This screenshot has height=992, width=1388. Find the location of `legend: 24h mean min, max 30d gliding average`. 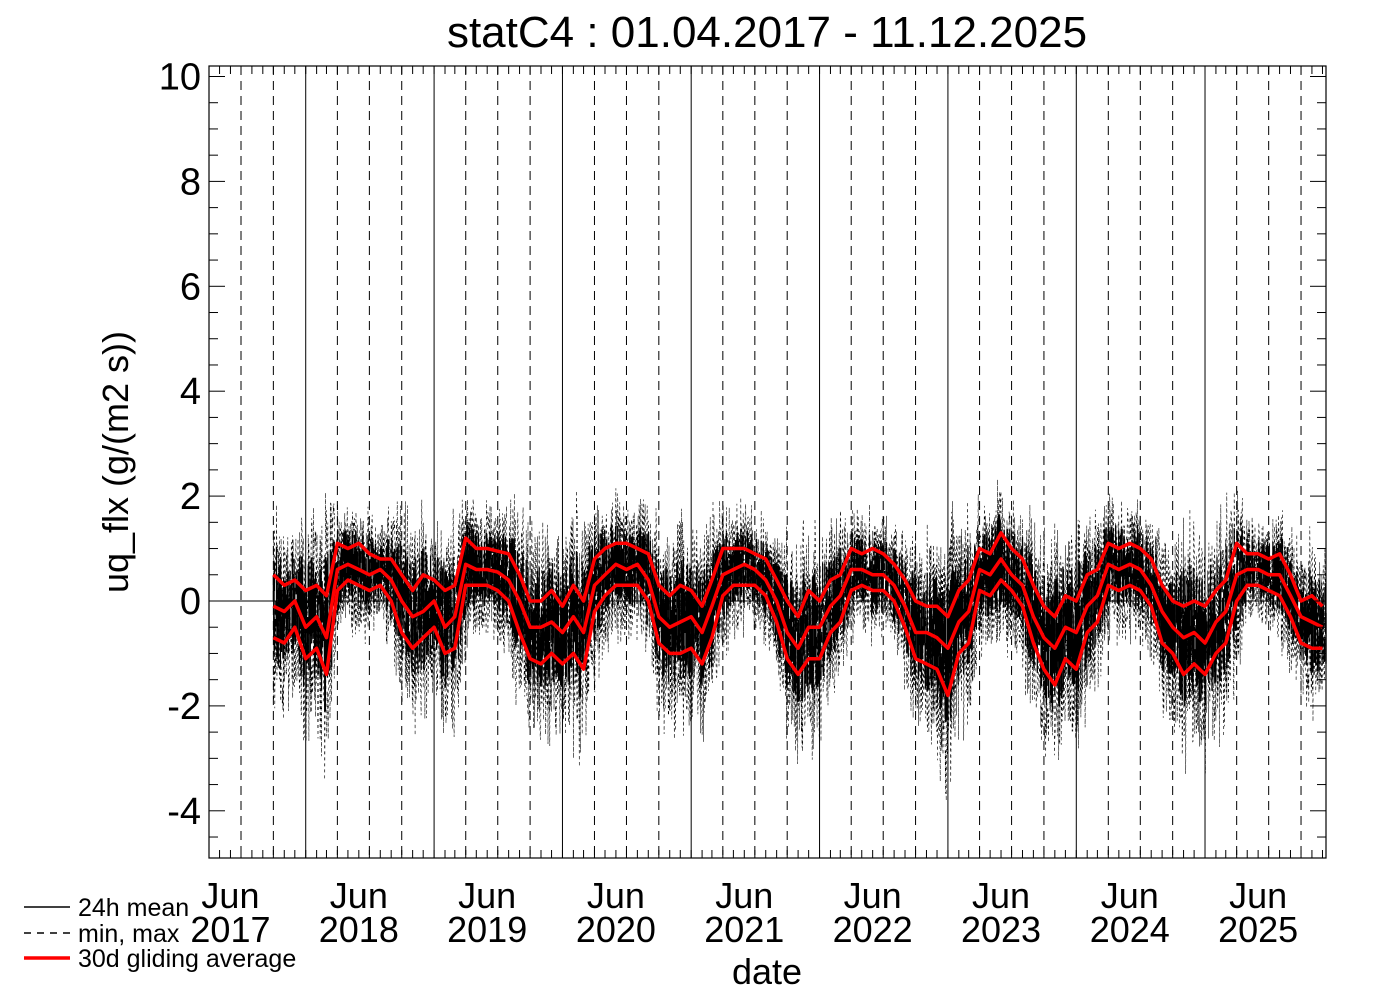

legend: 24h mean min, max 30d gliding average is located at coordinates (160, 933).